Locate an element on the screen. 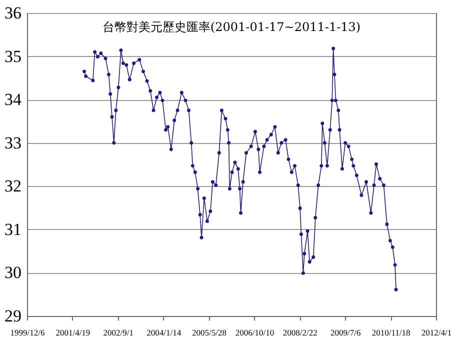 The height and width of the screenshot is (341, 474). x-tick-label: 2010/11/18 is located at coordinates (391, 333).